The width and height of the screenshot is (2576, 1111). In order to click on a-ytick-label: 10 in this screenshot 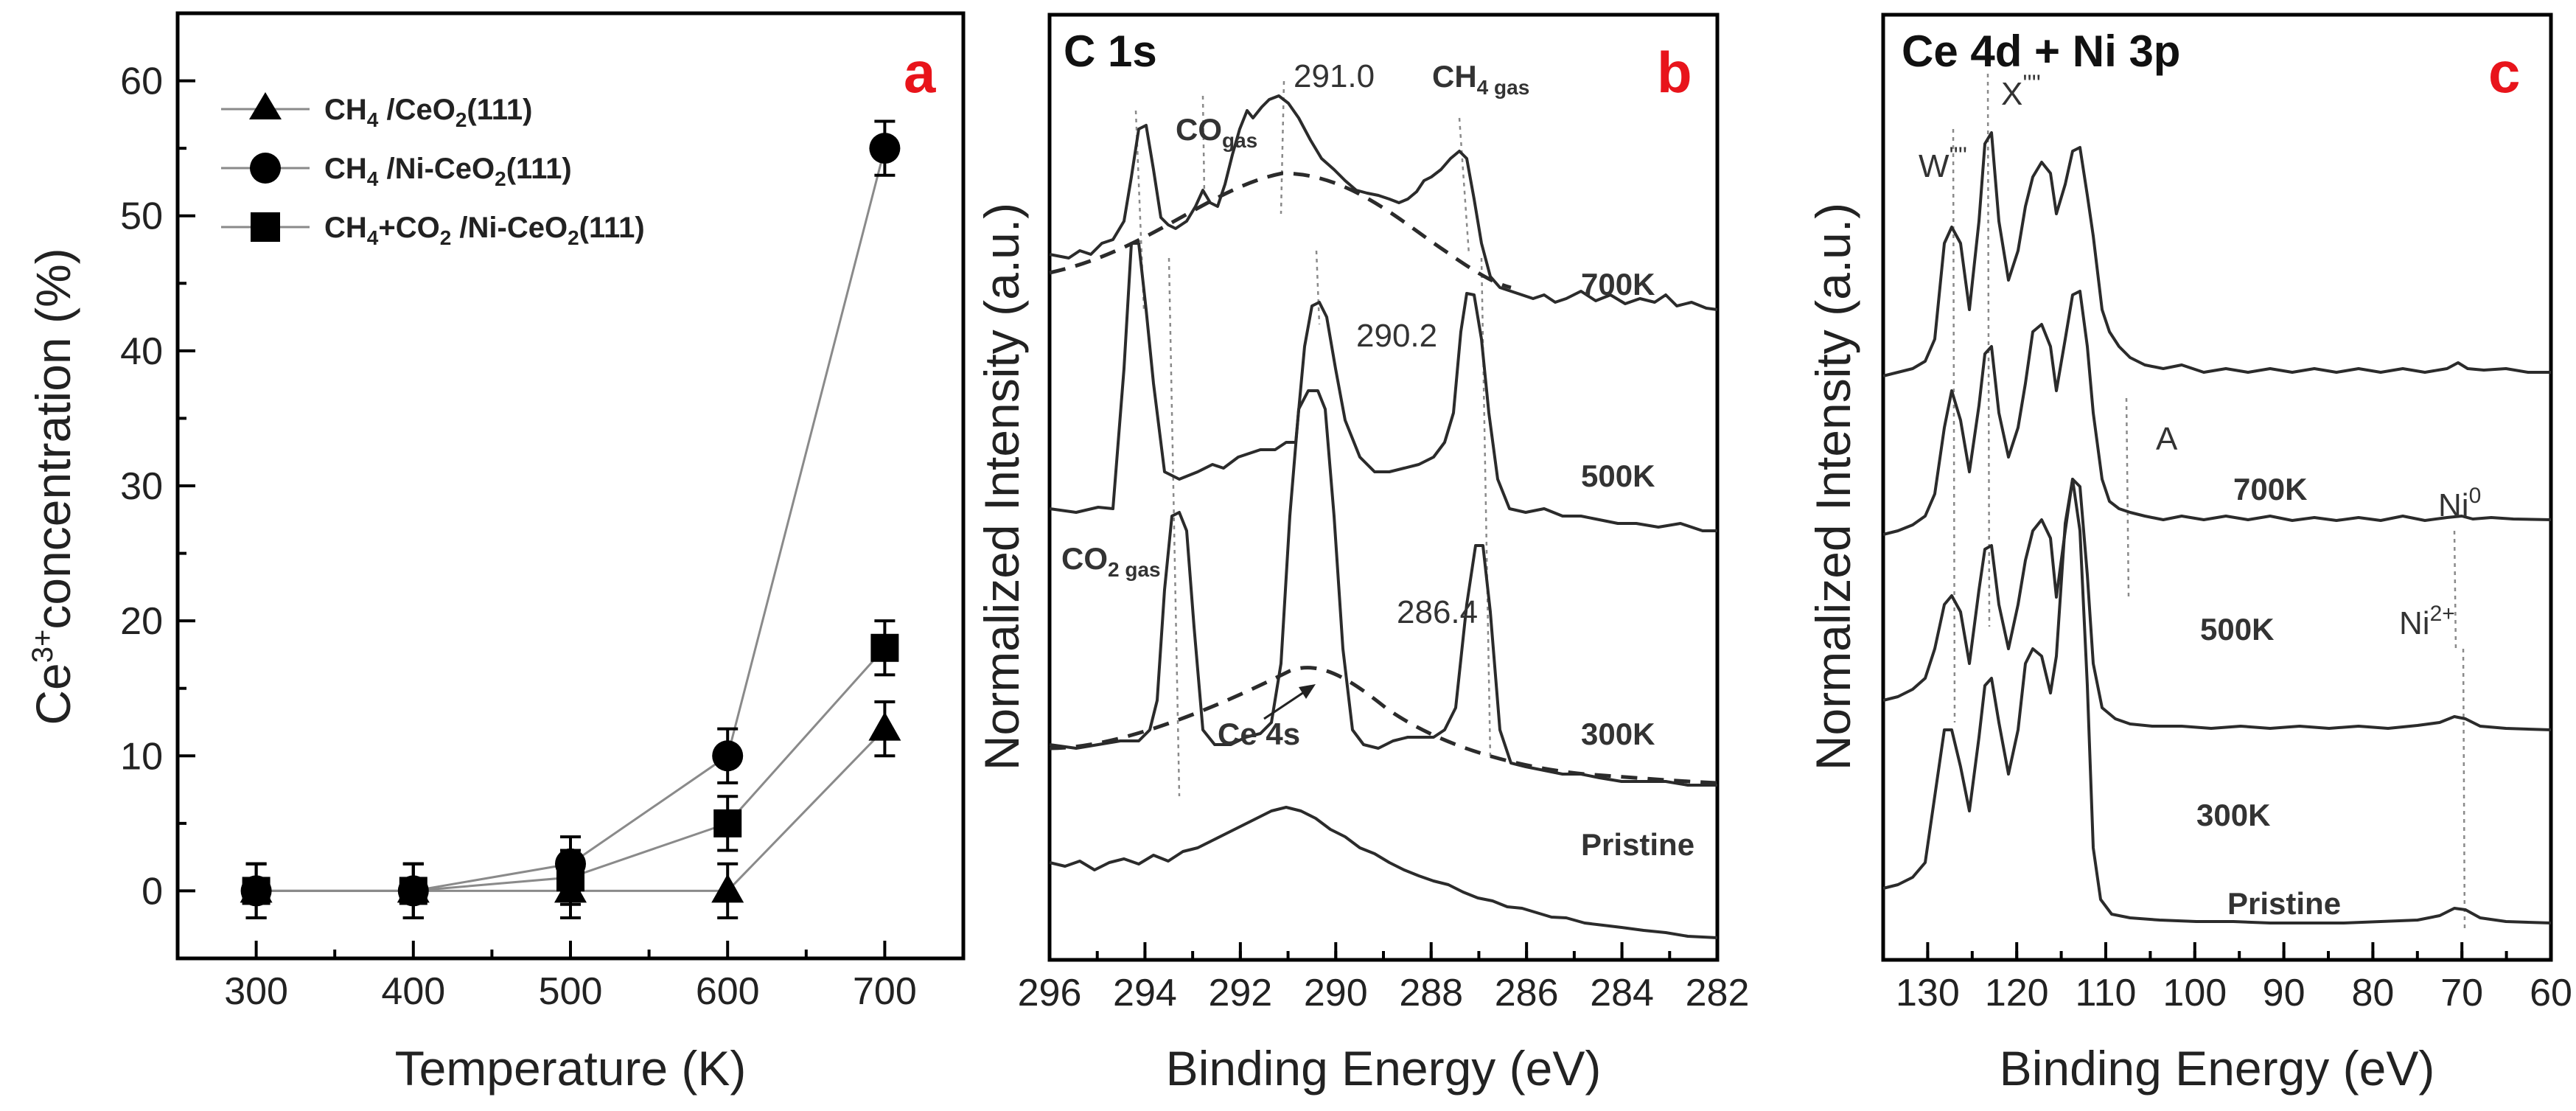, I will do `click(141, 756)`.